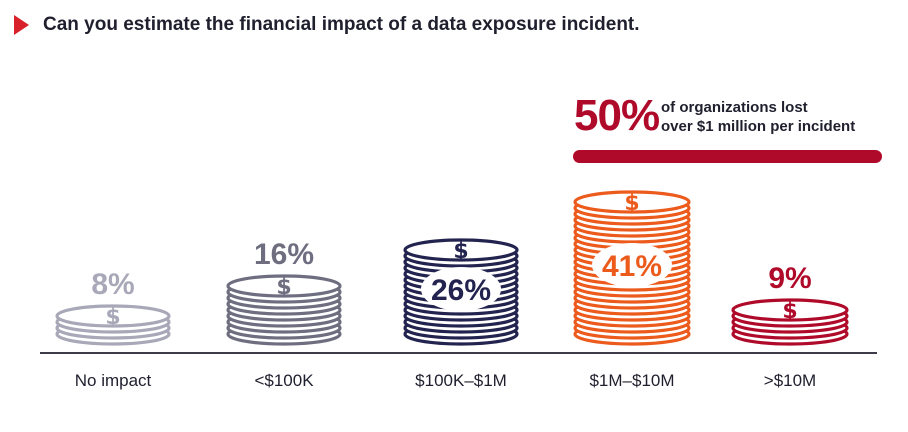 The height and width of the screenshot is (432, 908). Describe the element at coordinates (461, 380) in the screenshot. I see `category-label: $100K–$1M` at that location.